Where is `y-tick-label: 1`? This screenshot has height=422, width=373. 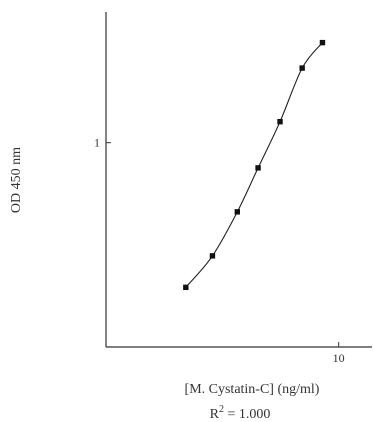 y-tick-label: 1 is located at coordinates (97, 143).